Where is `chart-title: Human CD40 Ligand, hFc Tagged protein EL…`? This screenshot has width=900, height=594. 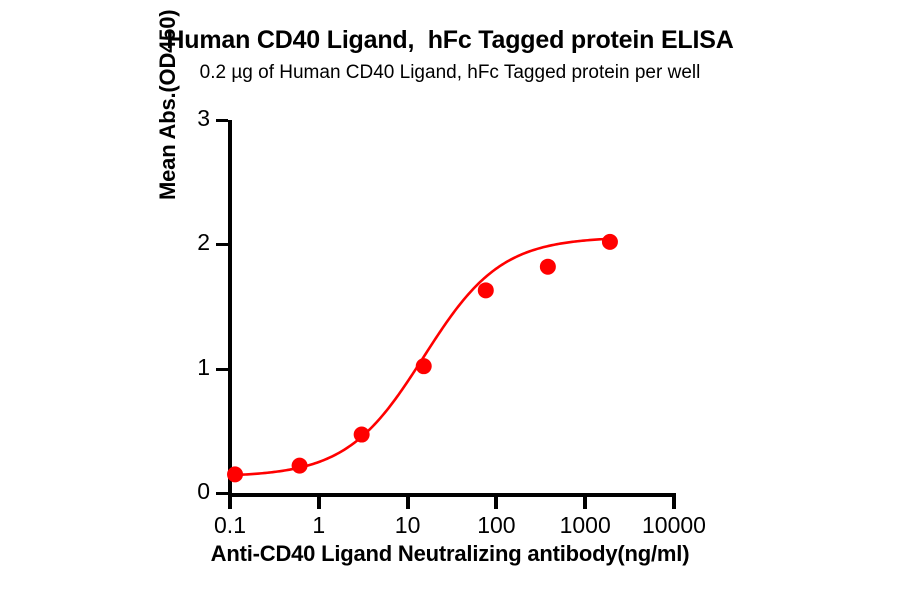 chart-title: Human CD40 Ligand, hFc Tagged protein EL… is located at coordinates (450, 40).